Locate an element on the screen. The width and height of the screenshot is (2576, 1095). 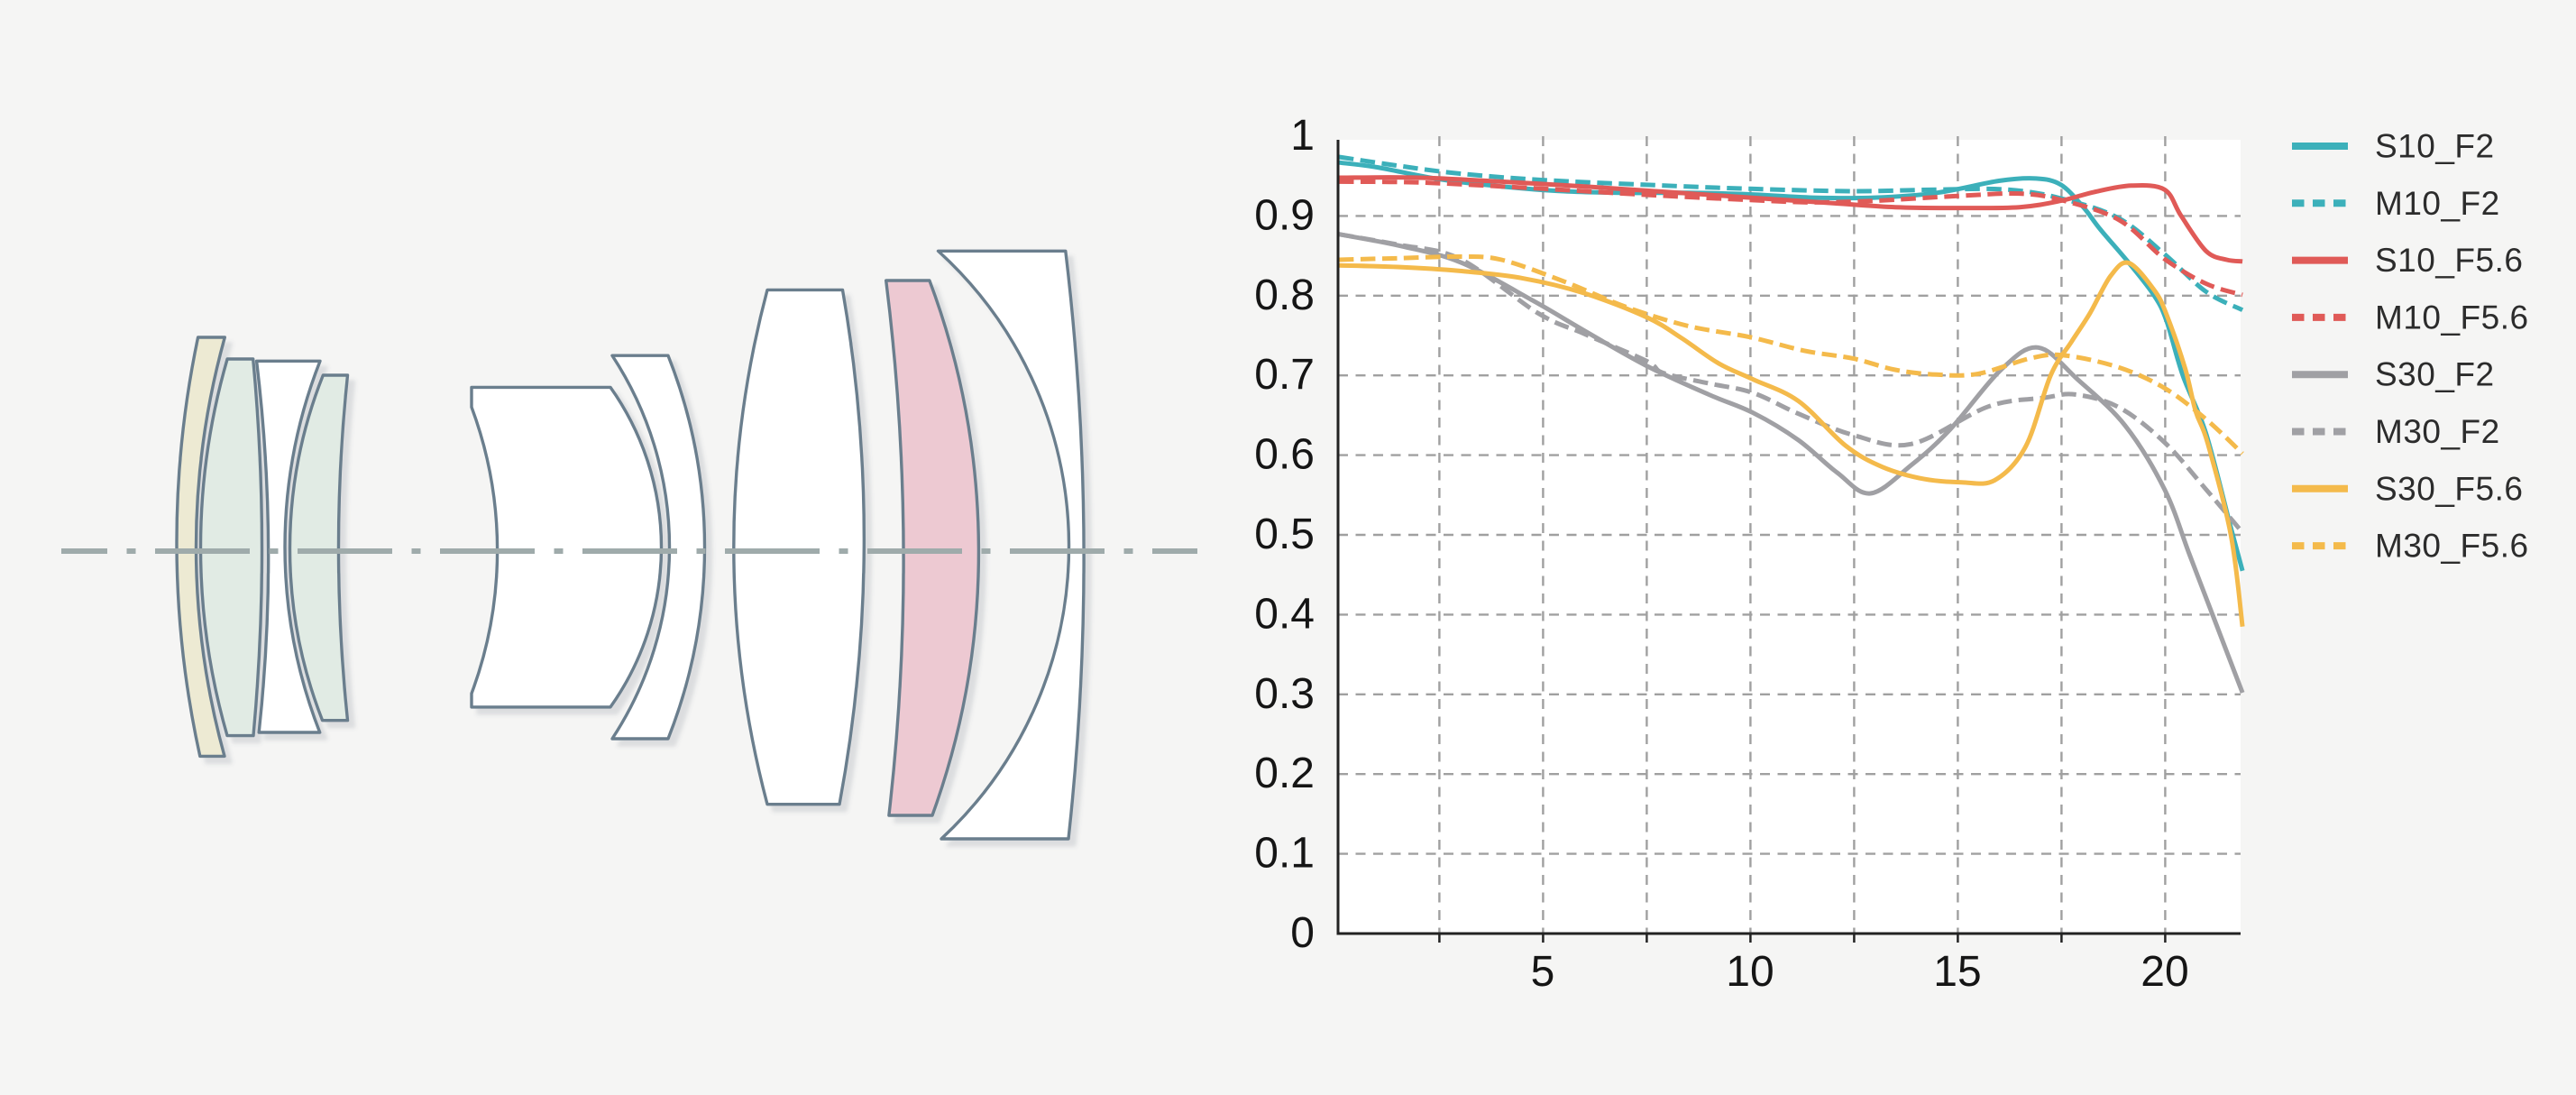
svg-text: M10_F2 is located at coordinates (2437, 203).